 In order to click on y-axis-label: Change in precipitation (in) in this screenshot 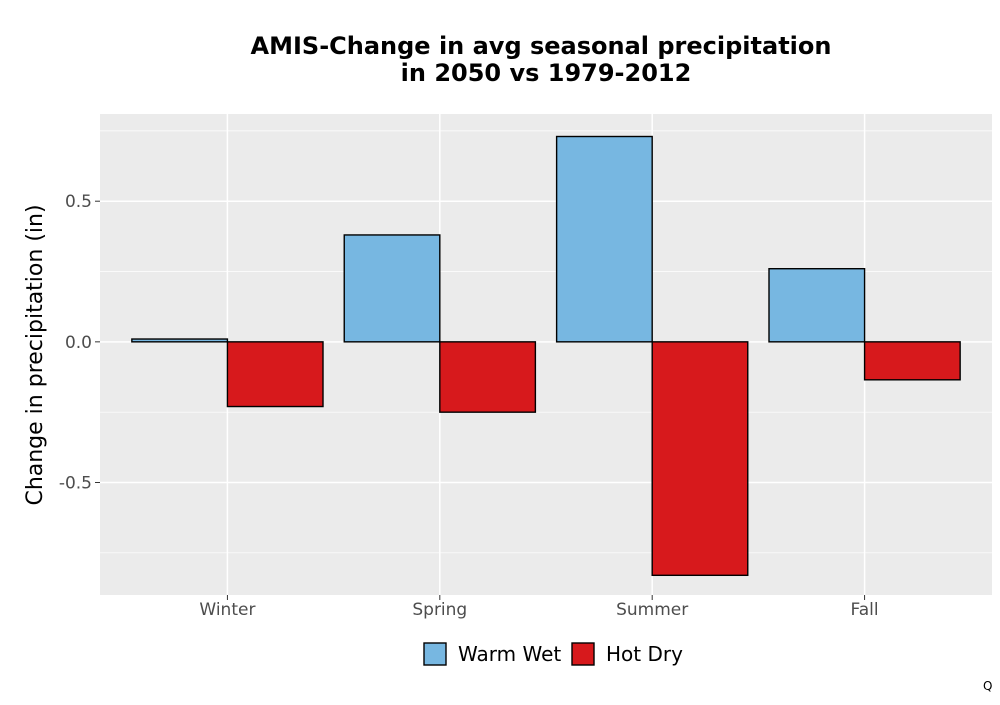, I will do `click(35, 354)`.